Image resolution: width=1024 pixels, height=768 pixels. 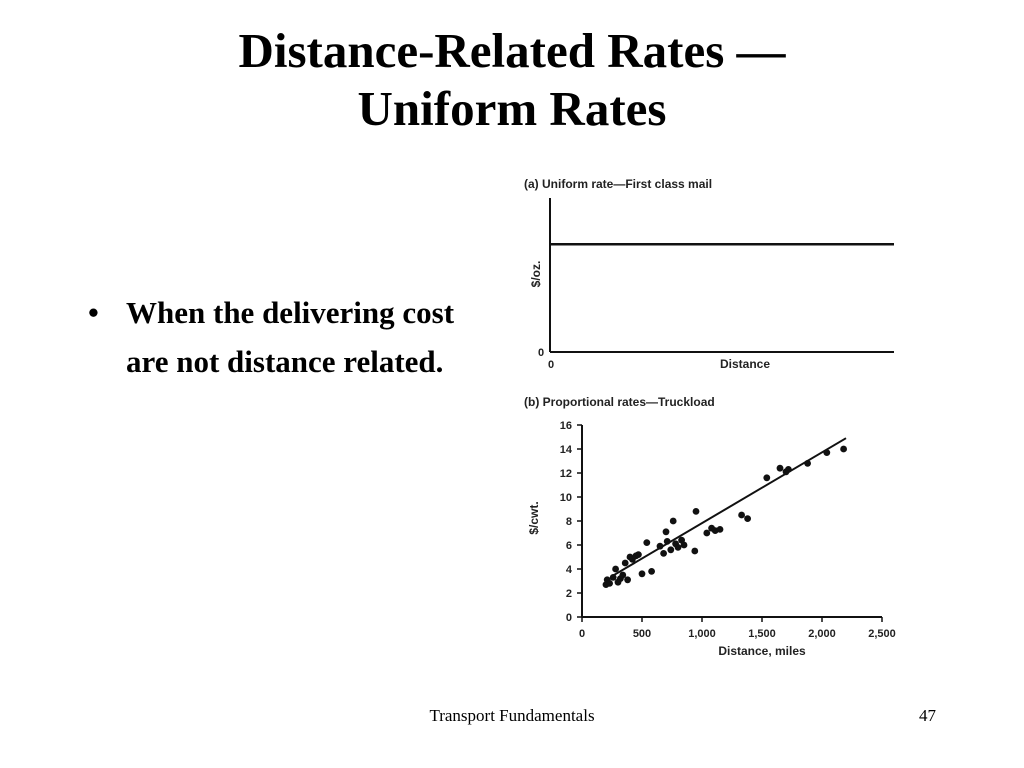 What do you see at coordinates (642, 634) in the screenshot?
I see `x-tick-label: 500` at bounding box center [642, 634].